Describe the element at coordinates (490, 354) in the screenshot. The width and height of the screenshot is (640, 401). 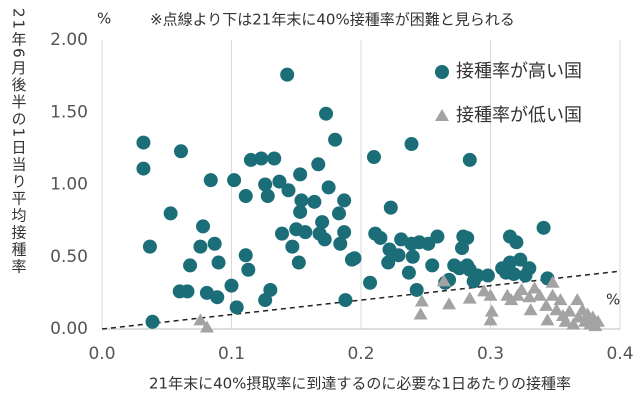
I see `x-tick-label: 0.3` at that location.